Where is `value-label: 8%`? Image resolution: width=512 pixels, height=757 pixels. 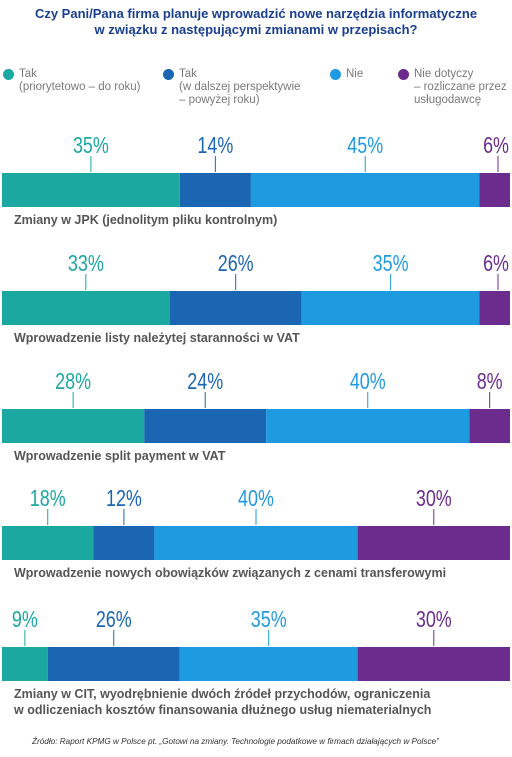 value-label: 8% is located at coordinates (490, 382).